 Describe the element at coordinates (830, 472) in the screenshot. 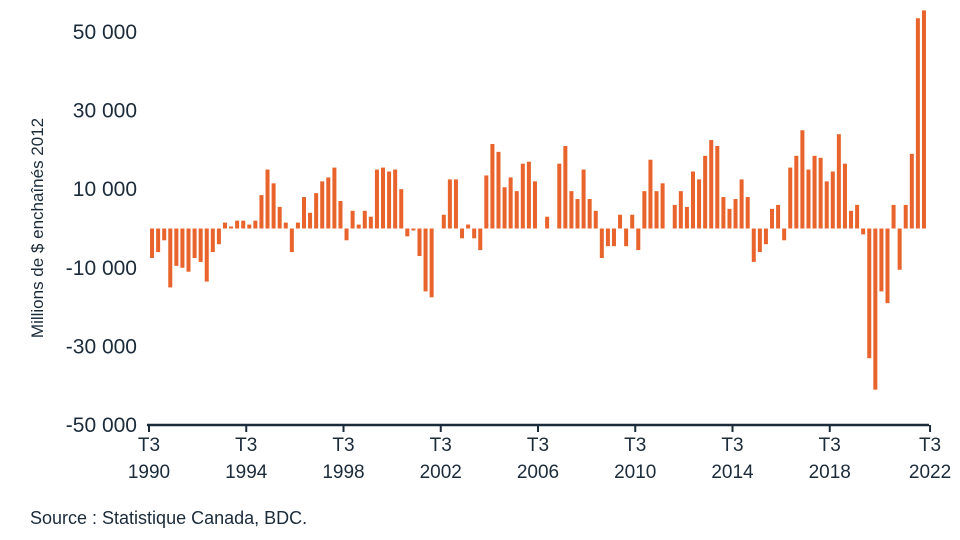

I see `x-tick-year: 2018` at that location.